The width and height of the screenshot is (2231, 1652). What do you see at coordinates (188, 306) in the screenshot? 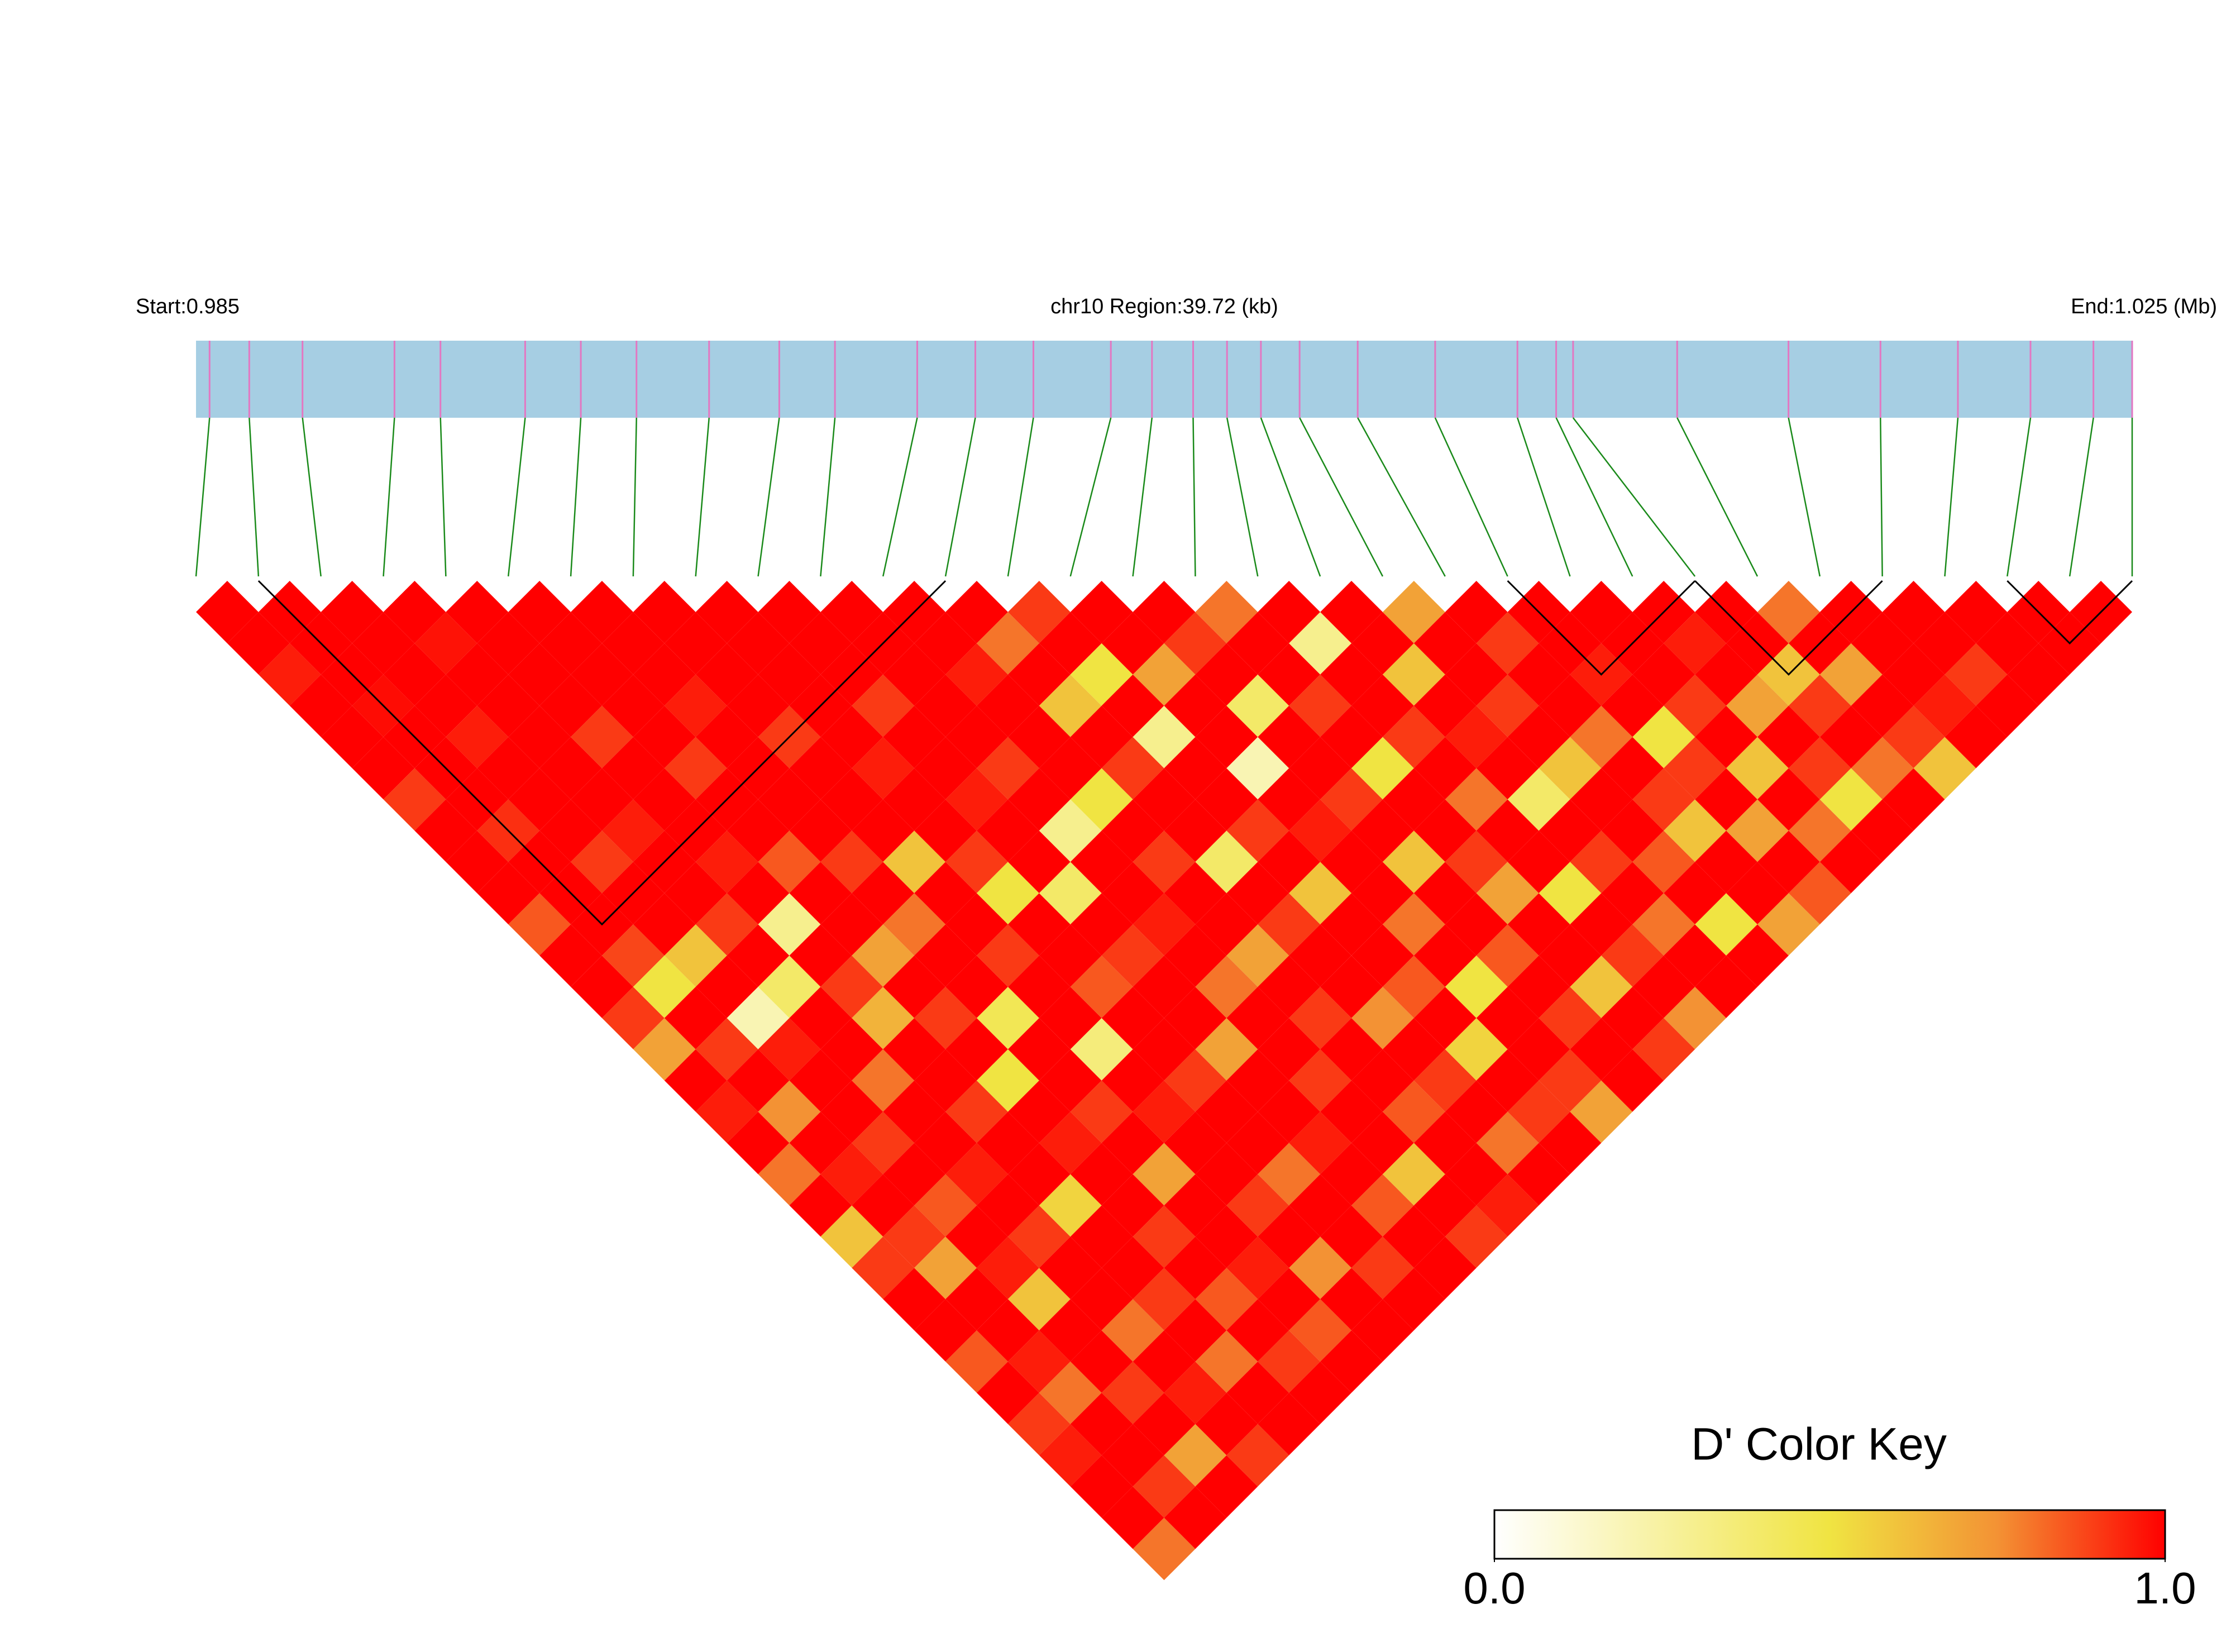
I see `start-label: Start:0.985` at bounding box center [188, 306].